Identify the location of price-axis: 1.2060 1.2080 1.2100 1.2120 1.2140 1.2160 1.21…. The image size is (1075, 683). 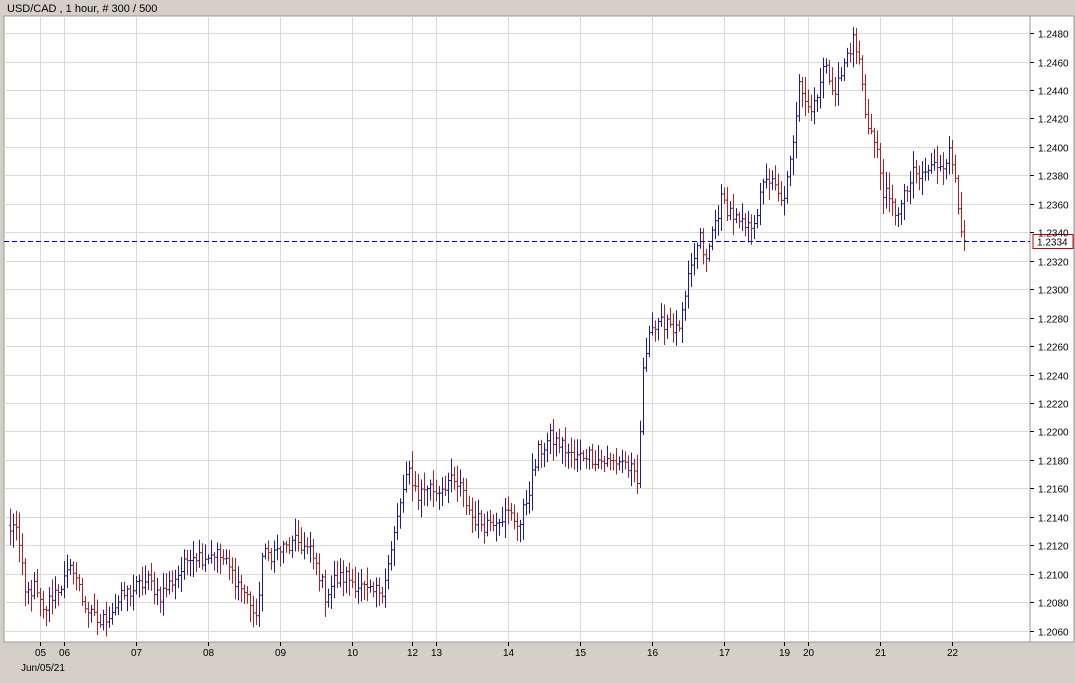
(1049, 334).